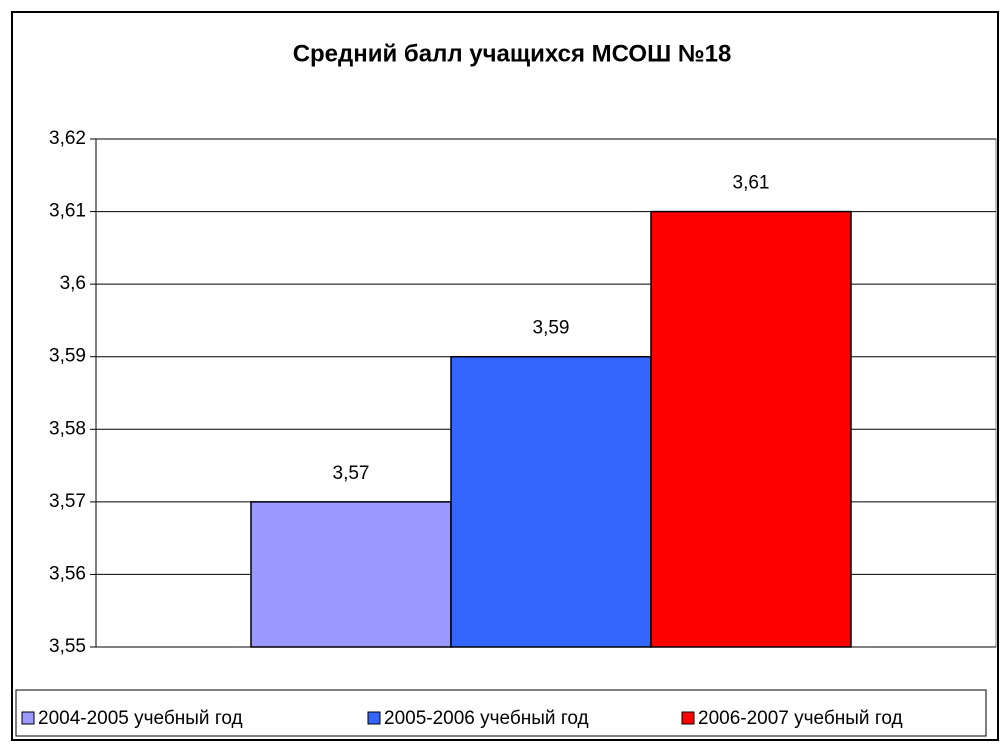 The width and height of the screenshot is (1004, 744). I want to click on legend-label: 2005-2006 учебный год, so click(486, 718).